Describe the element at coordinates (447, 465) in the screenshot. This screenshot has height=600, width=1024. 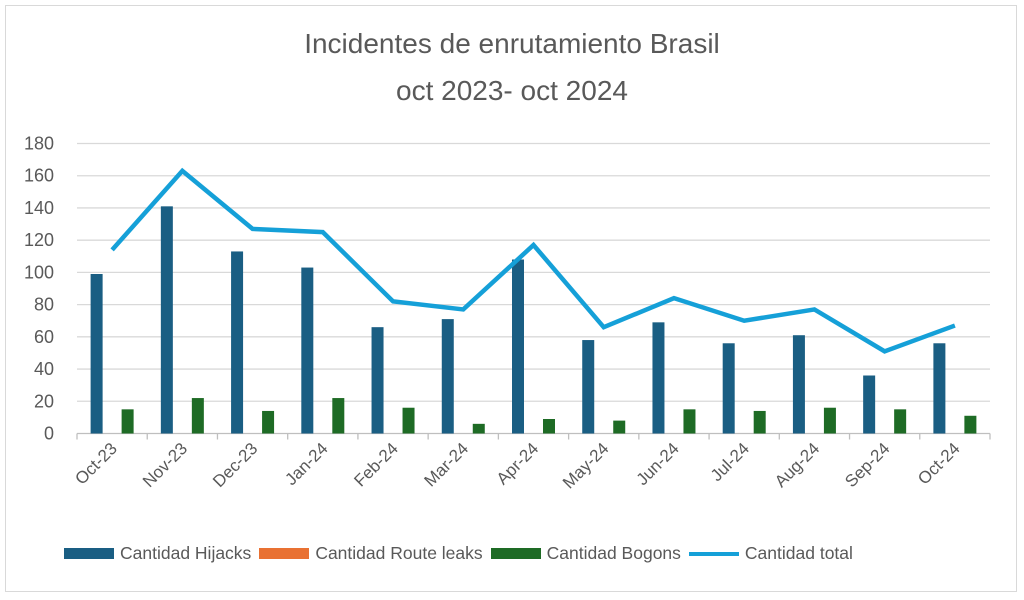
I see `x-tick-label: Mar-24` at that location.